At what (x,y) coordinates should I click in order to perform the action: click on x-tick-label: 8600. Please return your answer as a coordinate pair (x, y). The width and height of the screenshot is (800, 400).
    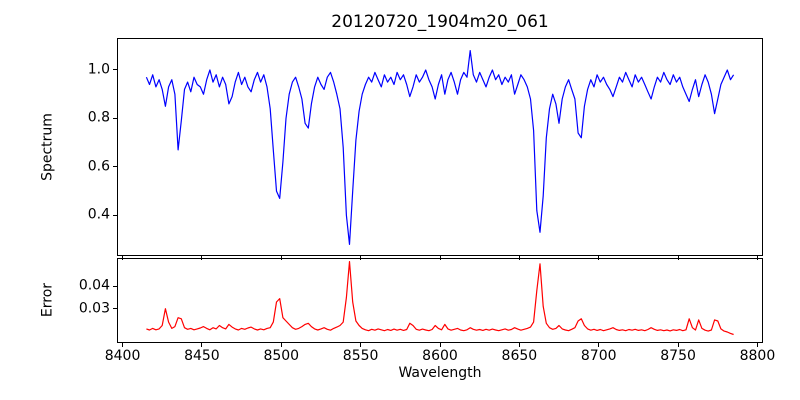
    Looking at the image, I should click on (440, 356).